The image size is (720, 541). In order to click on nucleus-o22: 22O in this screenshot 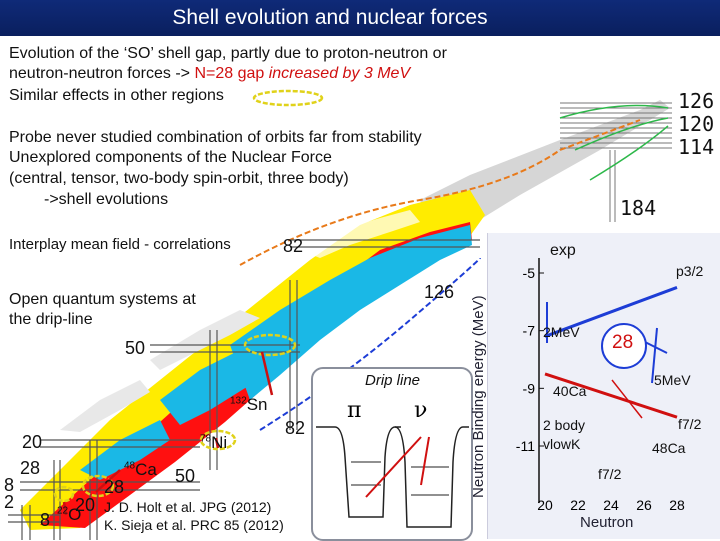, I will do `click(69, 515)`.